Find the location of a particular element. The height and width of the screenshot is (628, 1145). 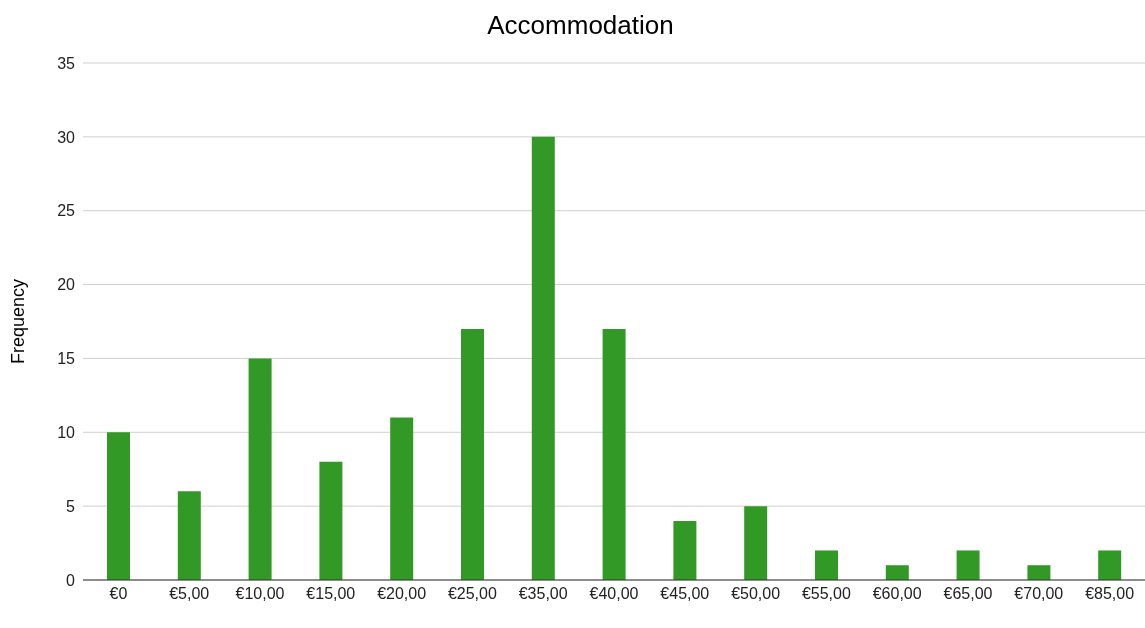

y-tick-label: 35 is located at coordinates (66, 63).